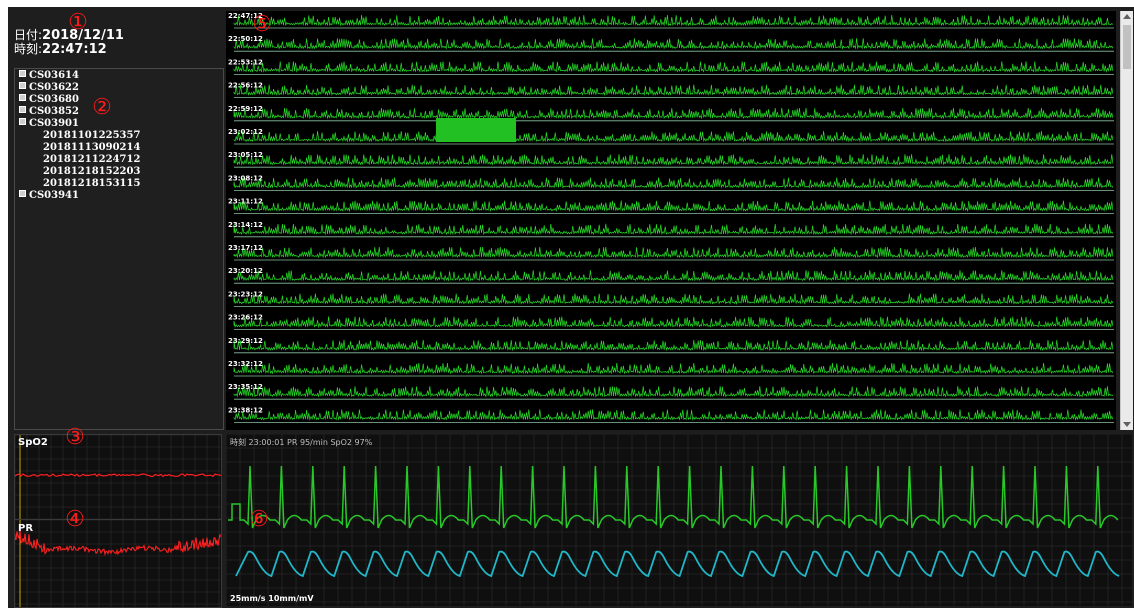 This screenshot has height=608, width=1134. Describe the element at coordinates (28, 35) in the screenshot. I see `date-label: 日付:` at that location.